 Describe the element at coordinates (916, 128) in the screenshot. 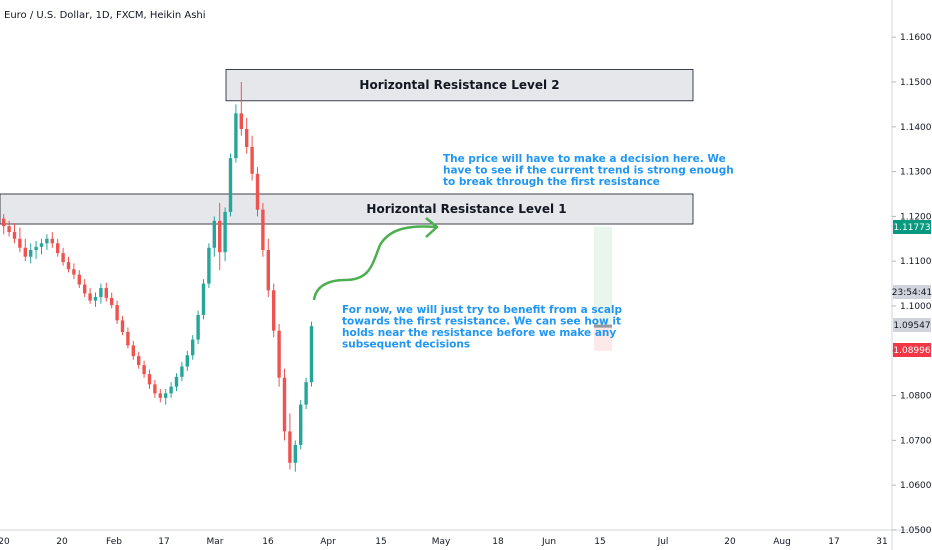

I see `y-tick-label: 1.14000` at that location.